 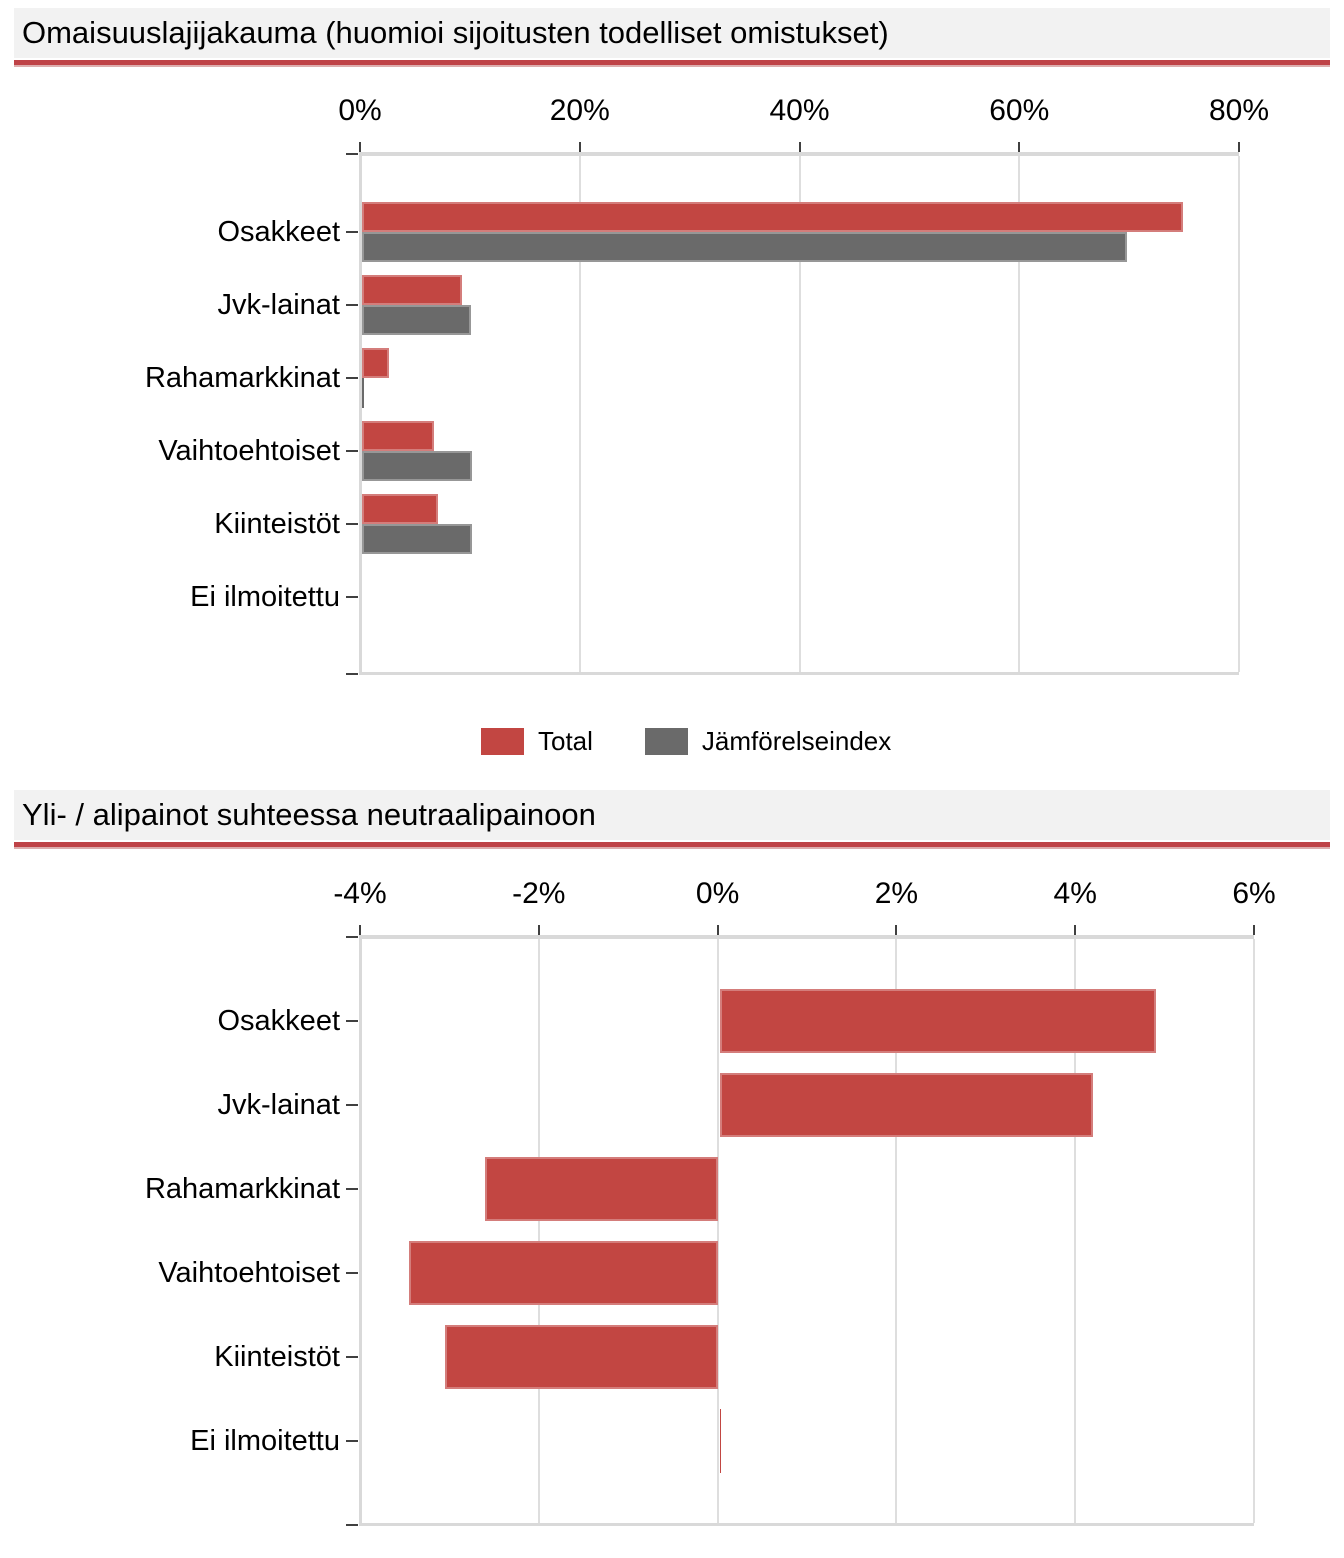 I want to click on bar-total-ei-ilmoitettu, so click(x=720, y=1441).